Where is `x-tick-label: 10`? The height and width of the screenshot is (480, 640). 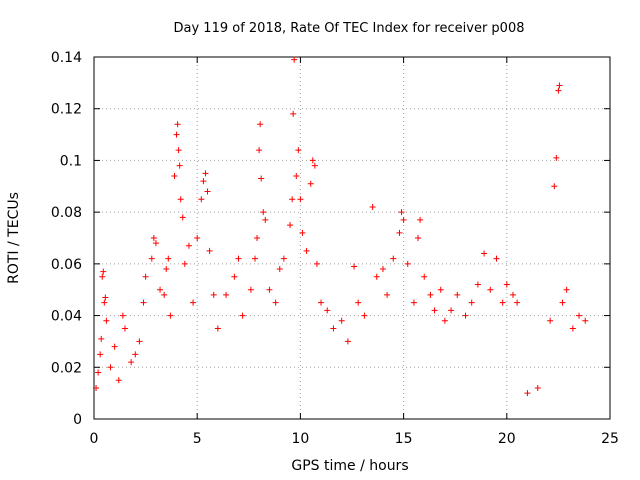
x-tick-label: 10 is located at coordinates (300, 439).